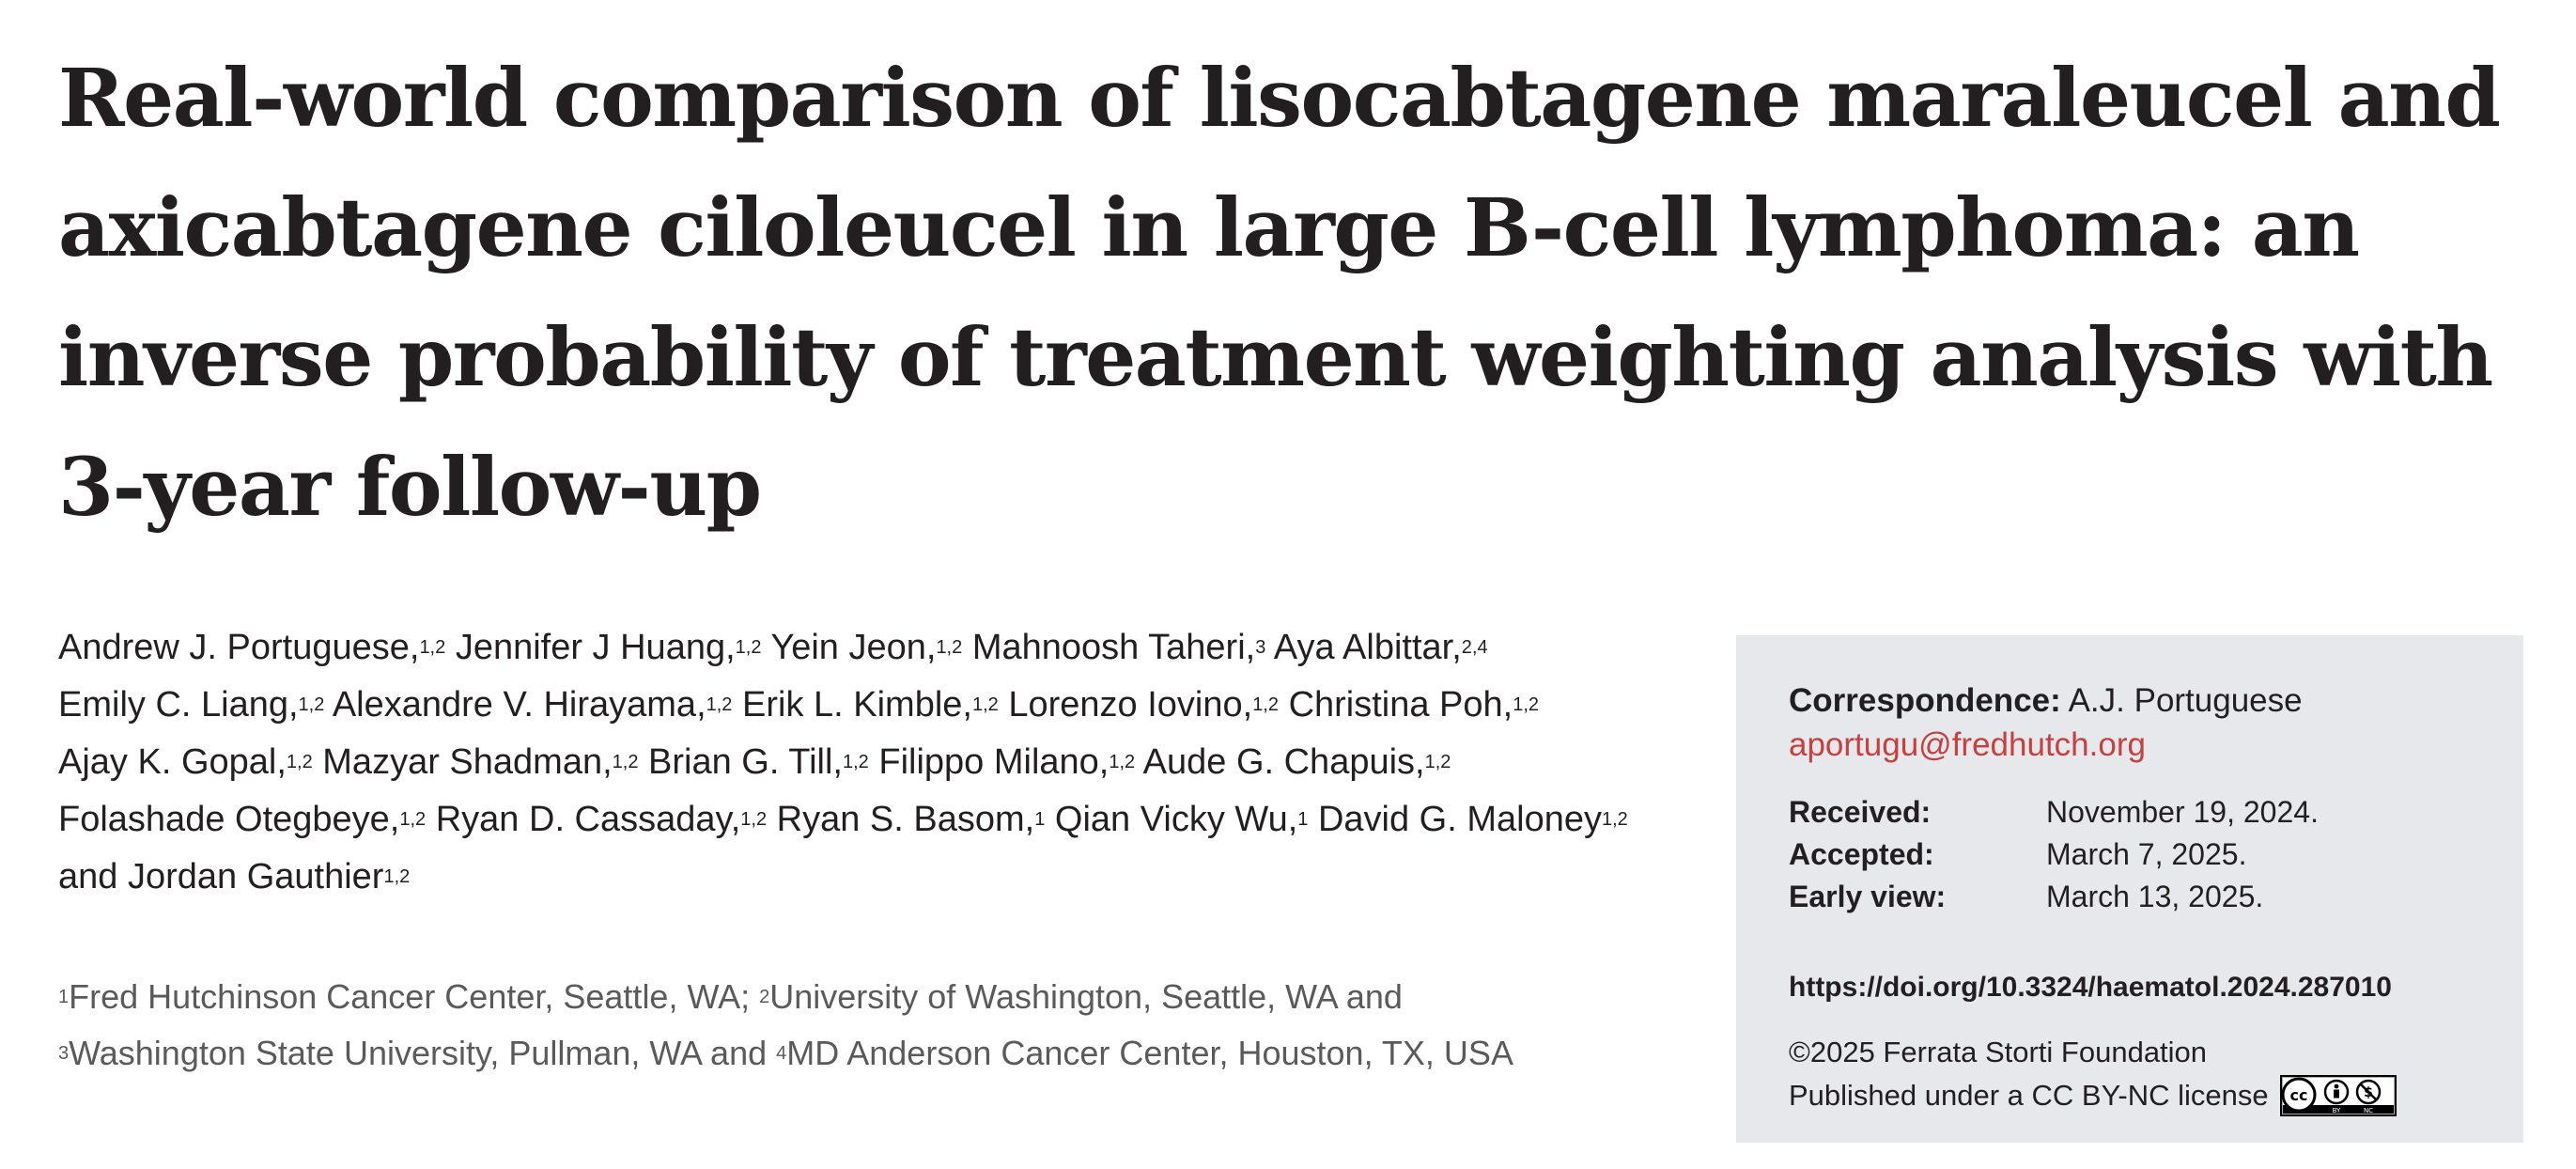 The image size is (2576, 1169). I want to click on author-name: Yein Jeon,, so click(853, 647).